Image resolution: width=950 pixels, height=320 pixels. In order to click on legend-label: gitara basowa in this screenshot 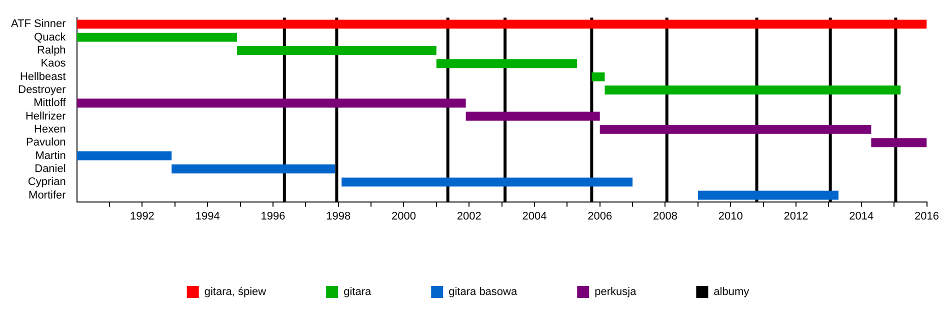, I will do `click(483, 292)`.